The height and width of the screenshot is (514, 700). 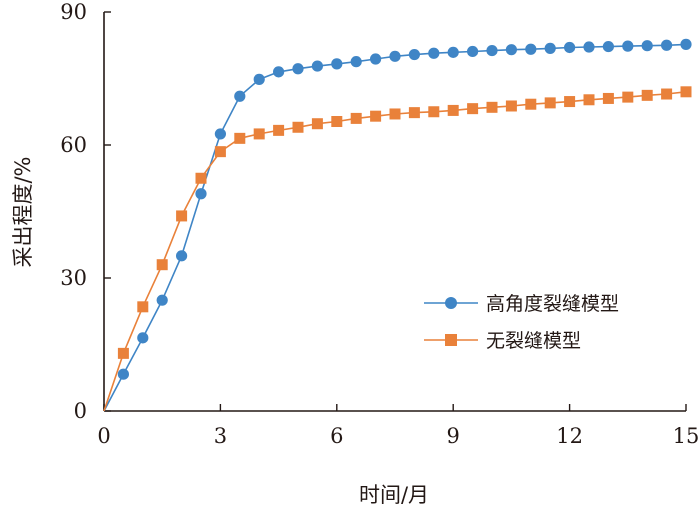 I want to click on legend-item-2: 无裂缝模型, so click(x=502, y=341).